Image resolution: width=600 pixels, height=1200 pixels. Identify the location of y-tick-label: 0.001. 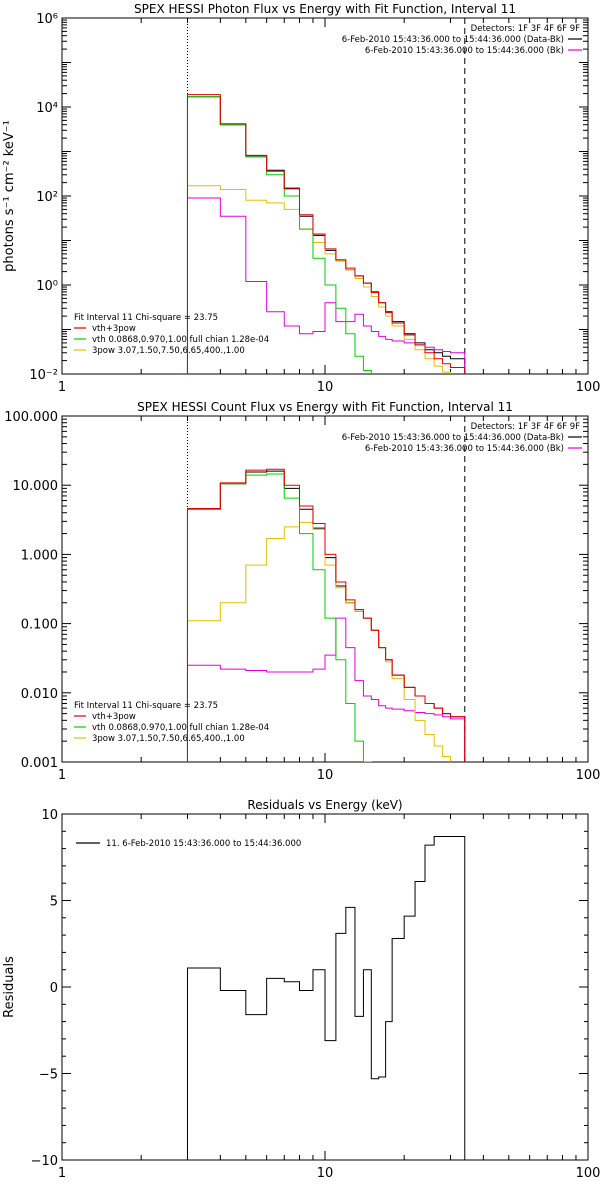
(39, 763).